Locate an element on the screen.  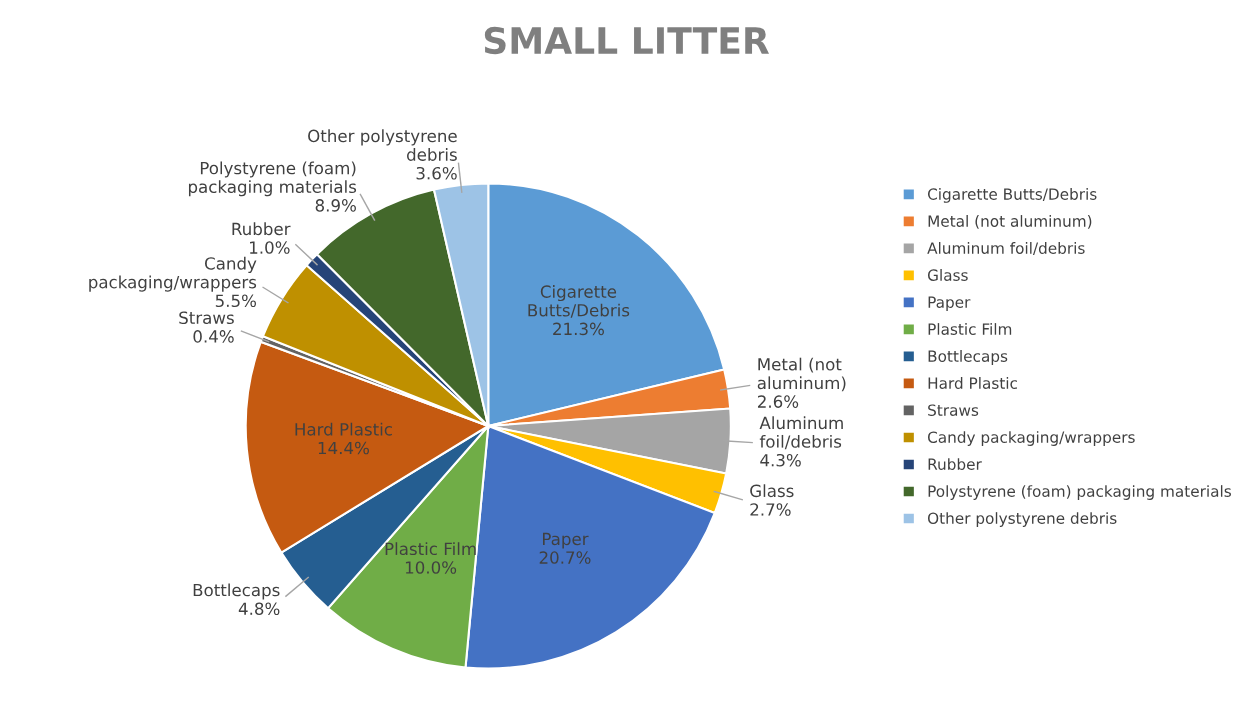
chart-title: SMALL LITTER is located at coordinates (627, 40).